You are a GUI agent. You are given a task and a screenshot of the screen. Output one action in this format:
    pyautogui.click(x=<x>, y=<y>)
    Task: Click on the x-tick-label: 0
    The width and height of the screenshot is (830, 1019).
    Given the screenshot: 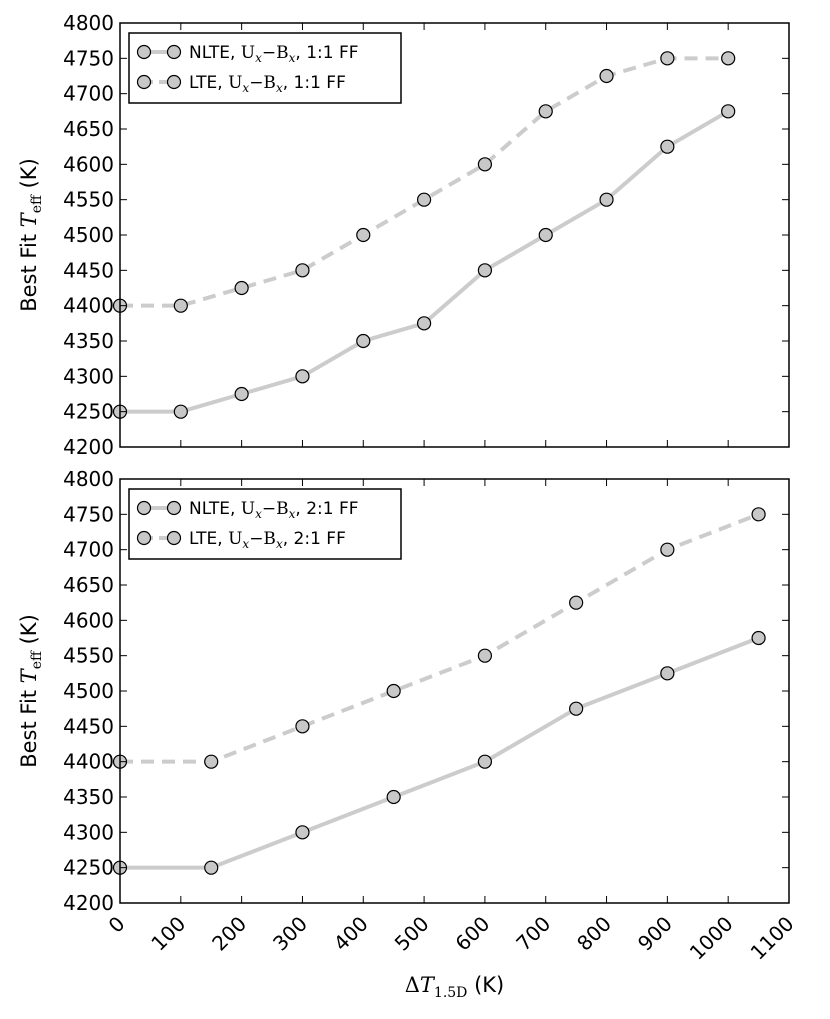 What is the action you would take?
    pyautogui.click(x=117, y=925)
    